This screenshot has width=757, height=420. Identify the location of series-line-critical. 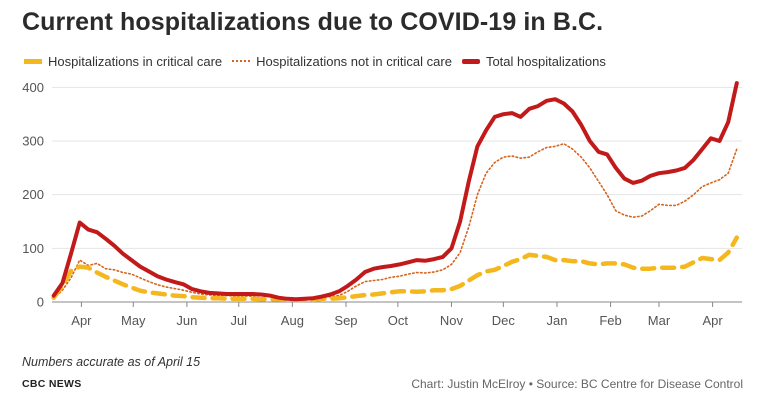
(395, 269).